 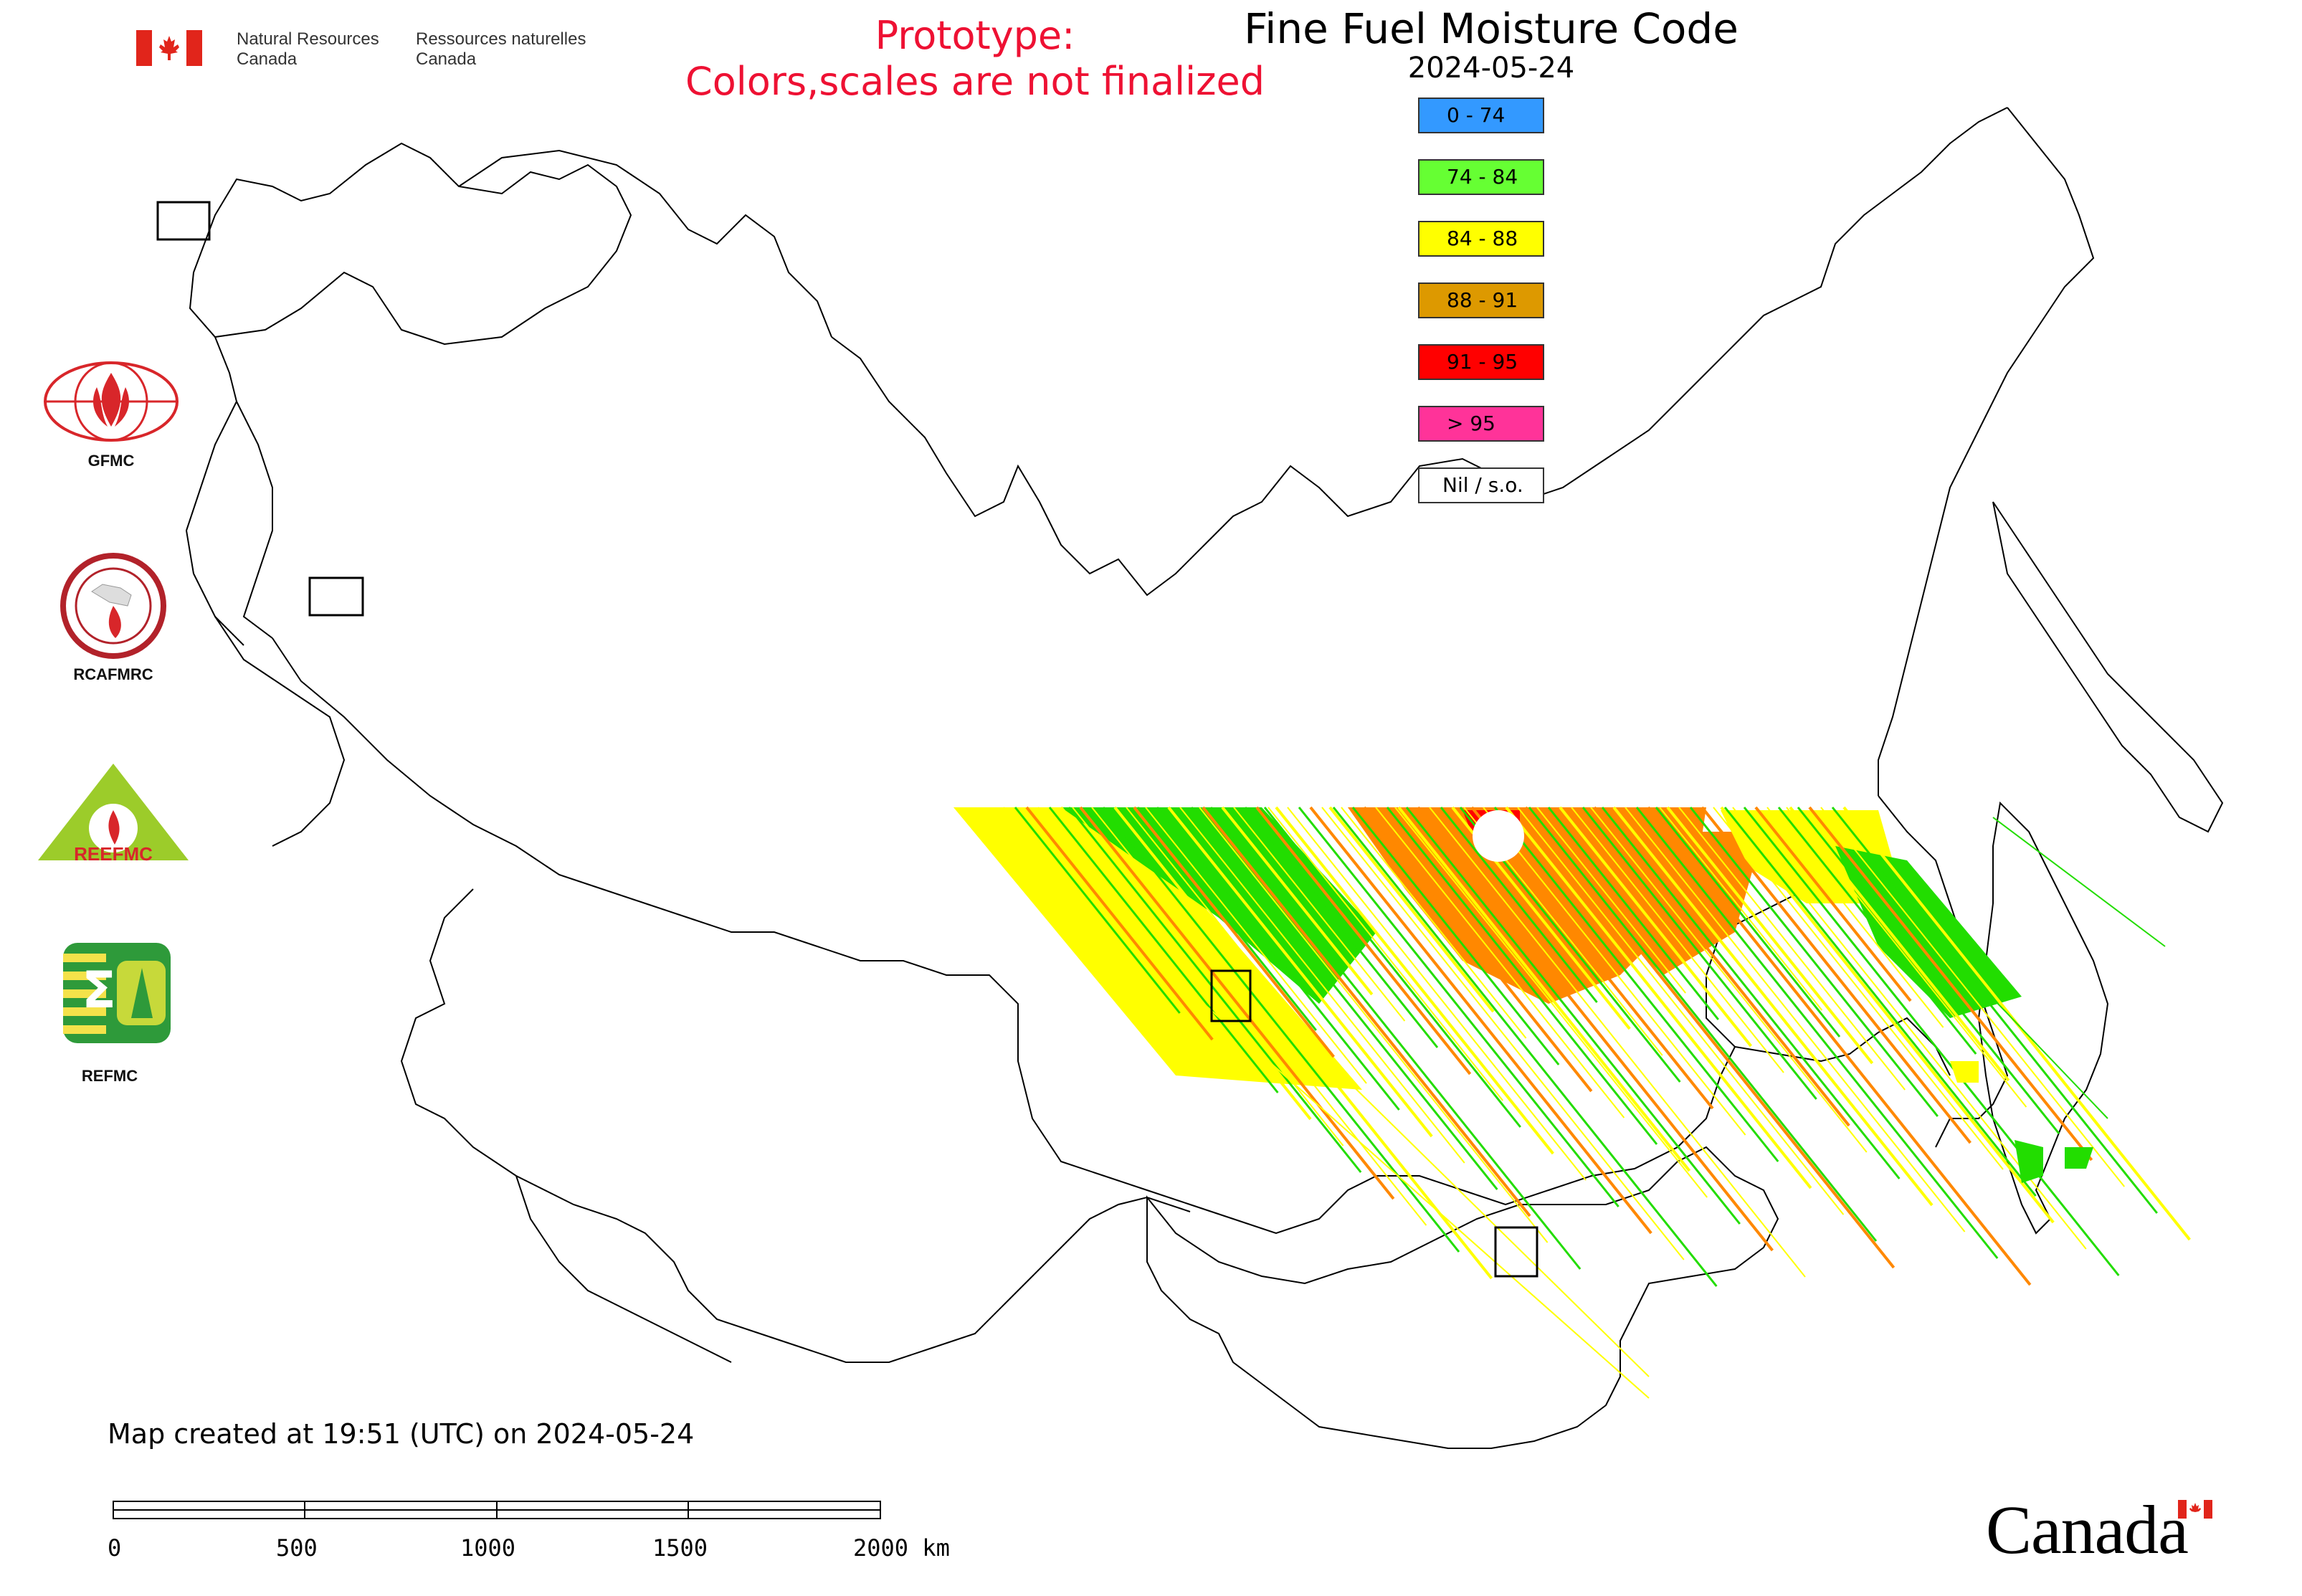 I want to click on partner-gfmc: GFMC, so click(x=111, y=414).